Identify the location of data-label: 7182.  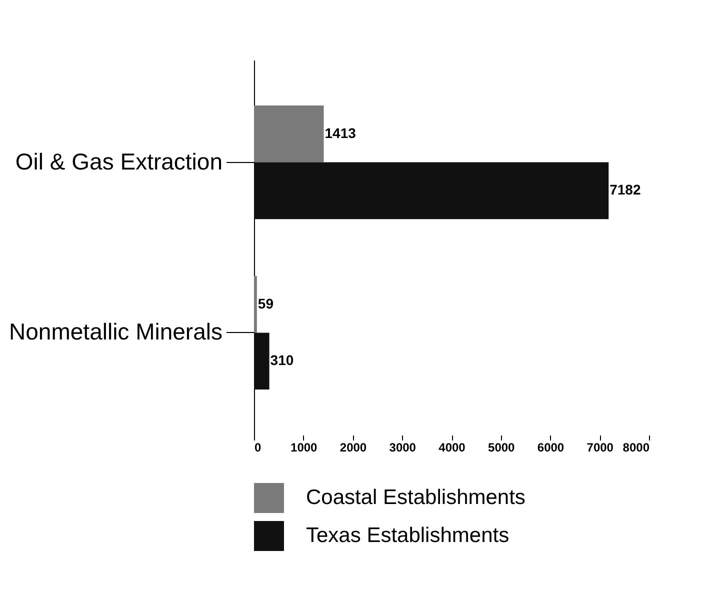
(625, 190).